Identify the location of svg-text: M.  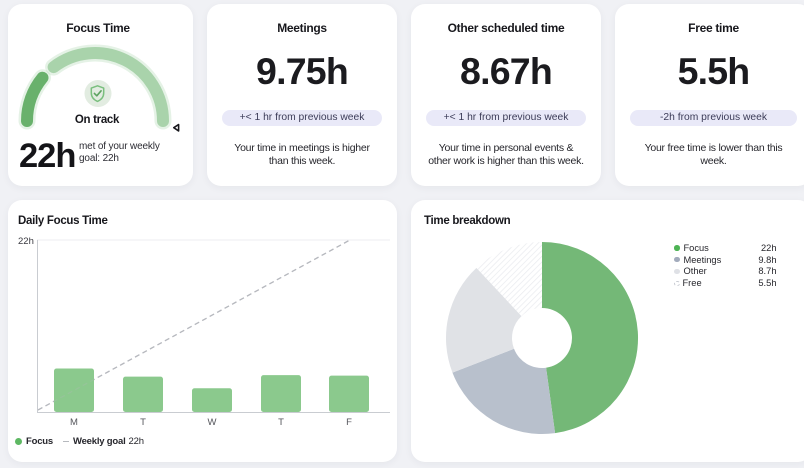
(74, 422).